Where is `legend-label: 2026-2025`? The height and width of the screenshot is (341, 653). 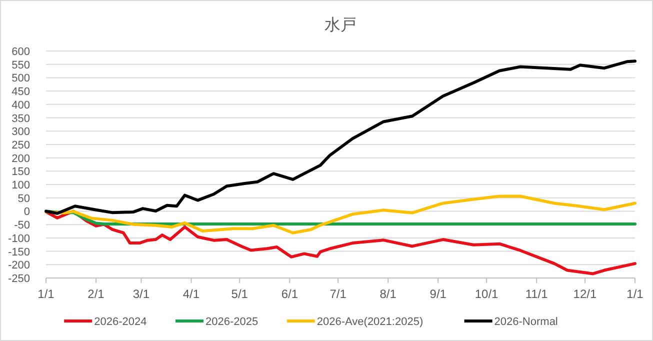
legend-label: 2026-2025 is located at coordinates (232, 322).